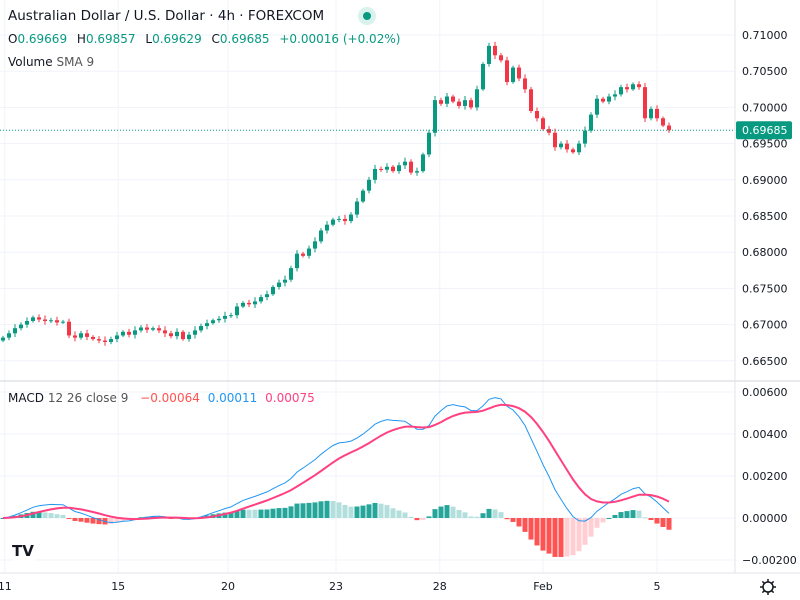  Describe the element at coordinates (765, 107) in the screenshot. I see `price-tick-label: 0.70000` at that location.